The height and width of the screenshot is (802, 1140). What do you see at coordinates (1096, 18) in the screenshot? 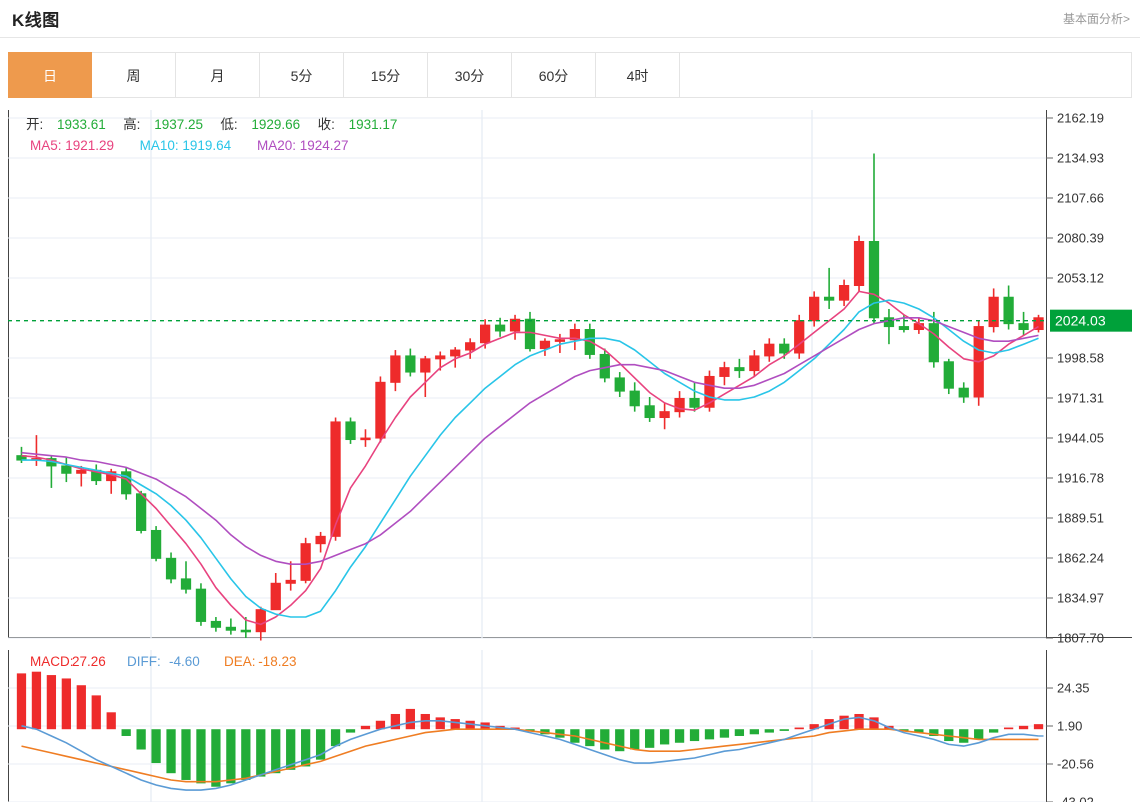
I see `fundamental-analysis-link: 基本面分析>` at bounding box center [1096, 18].